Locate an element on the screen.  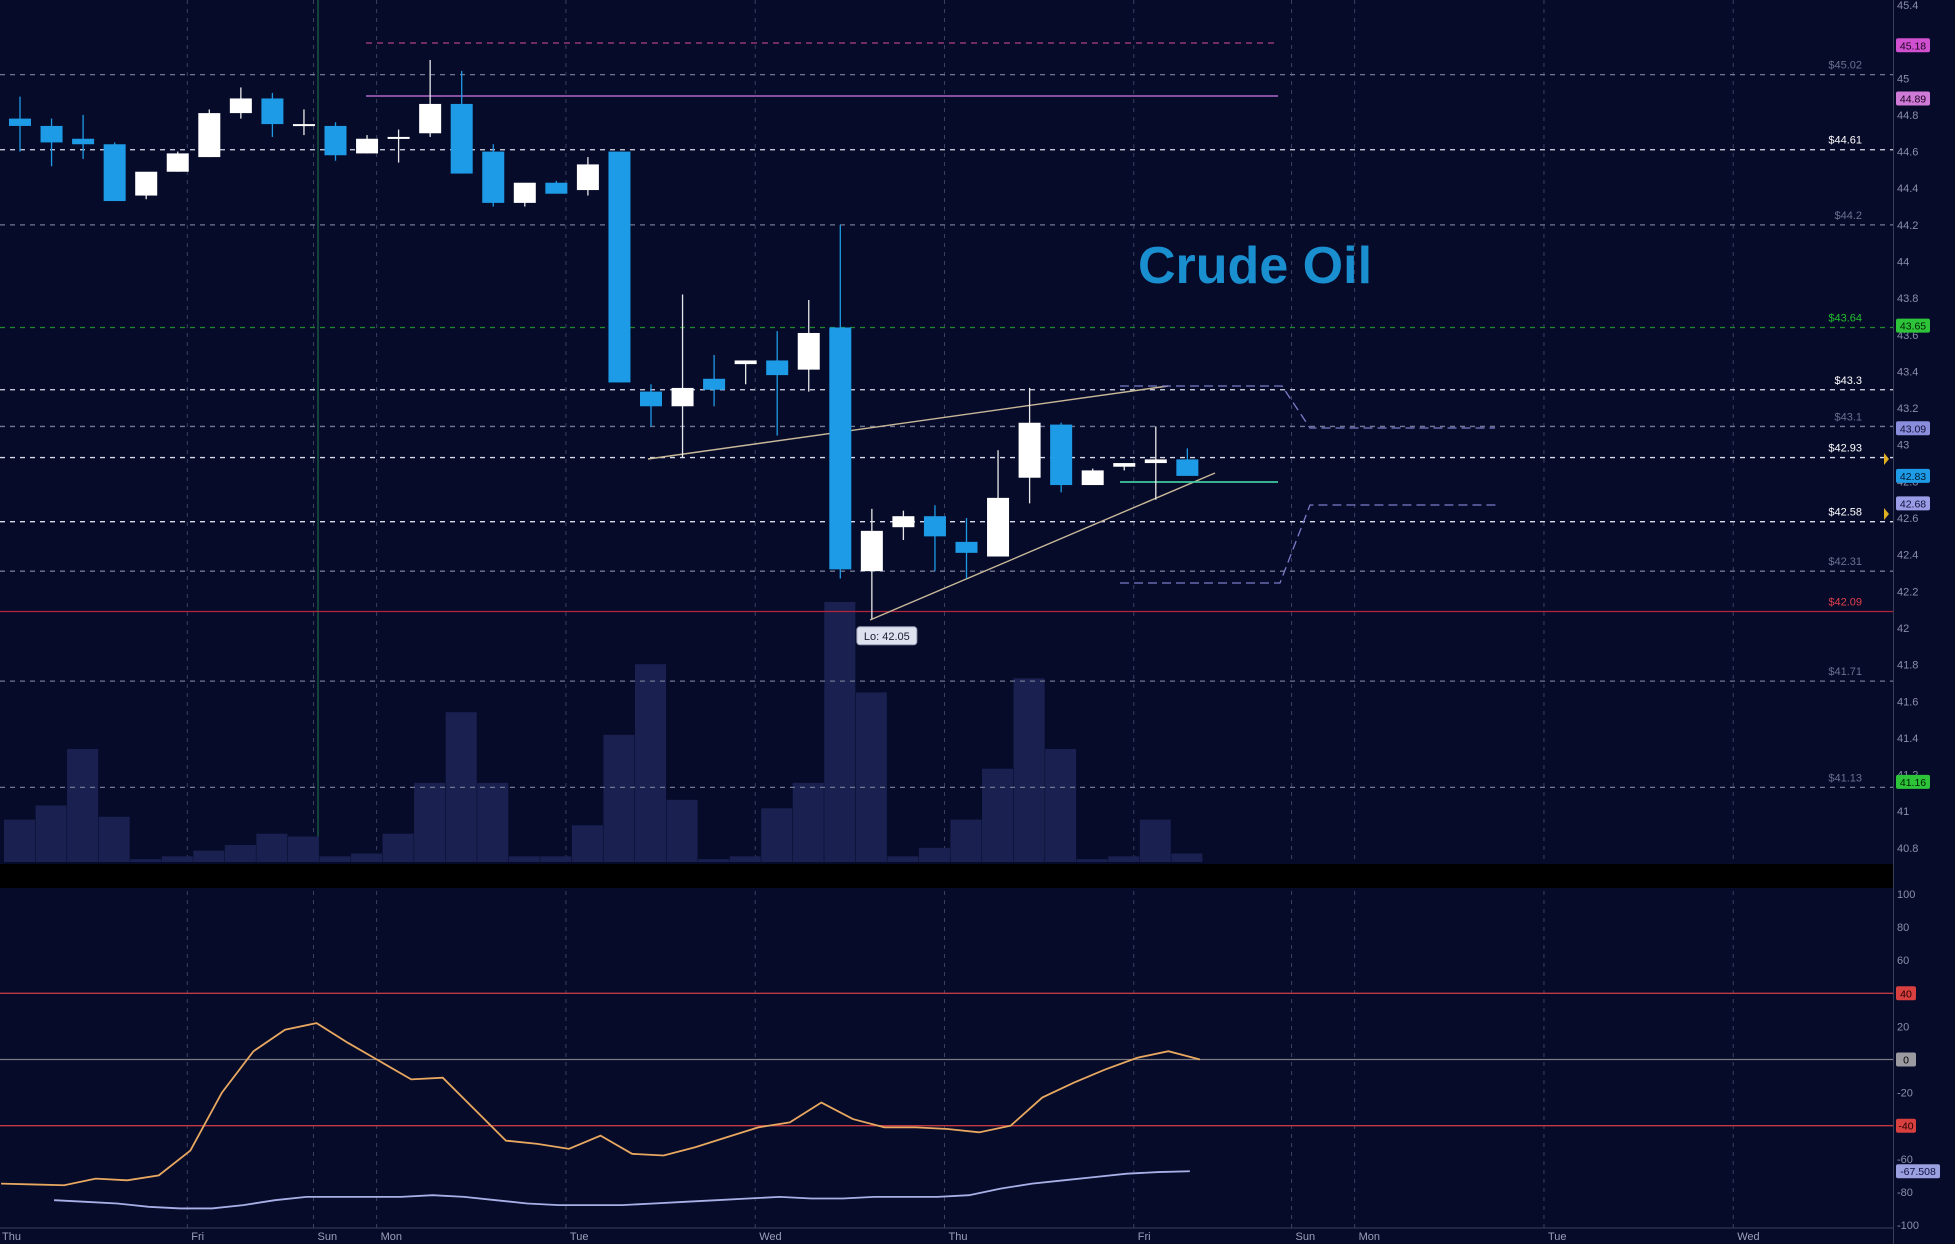
price-tick-label: 43.8 is located at coordinates (1907, 299).